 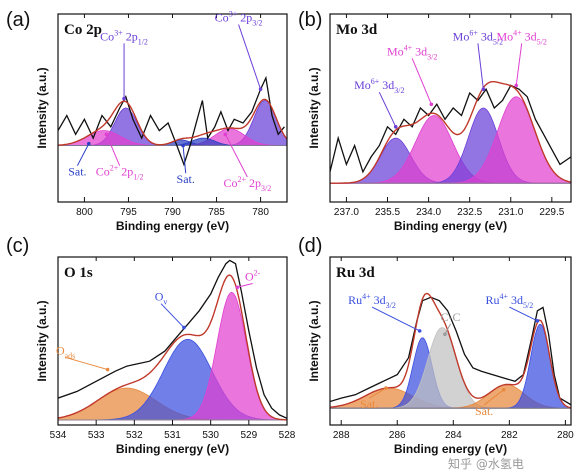 What do you see at coordinates (355, 273) in the screenshot?
I see `panel-title: Ru 3d` at bounding box center [355, 273].